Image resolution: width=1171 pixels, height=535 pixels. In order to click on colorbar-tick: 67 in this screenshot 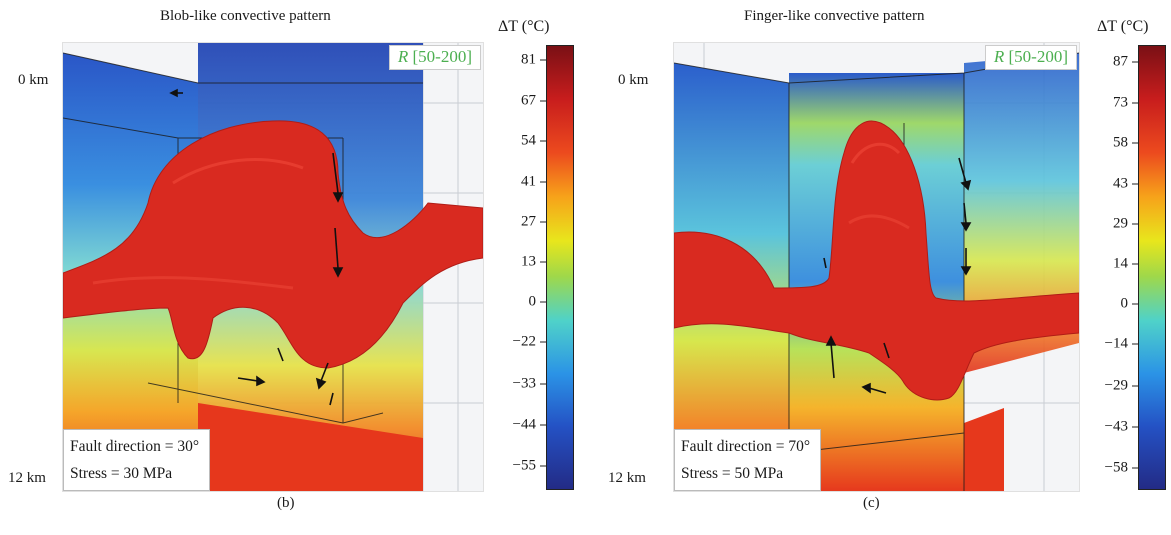, I will do `click(533, 101)`.